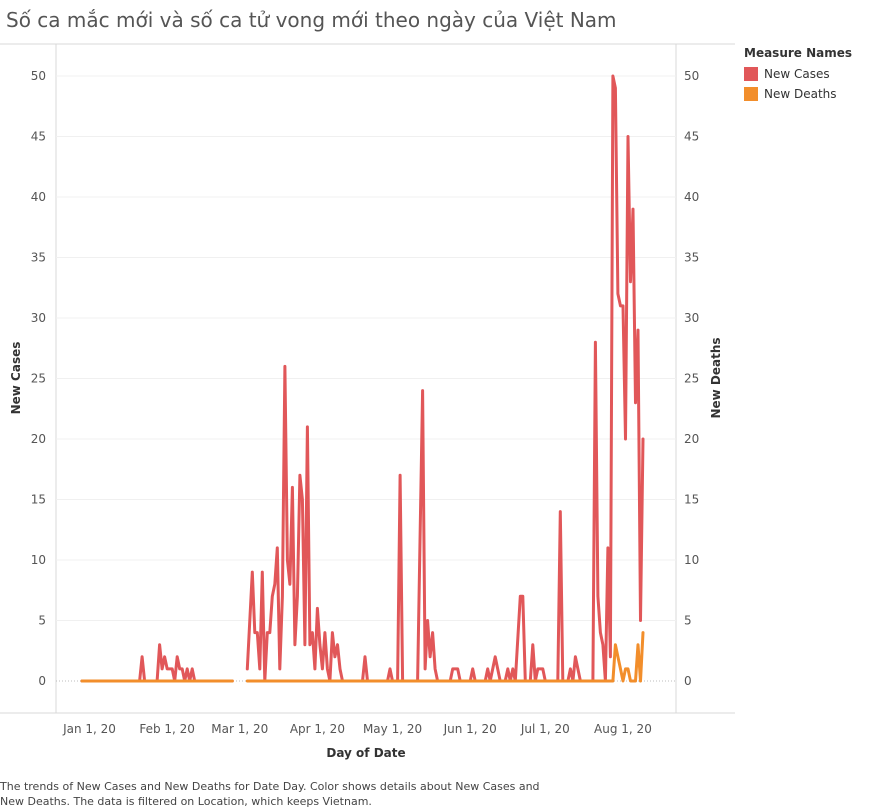 Image resolution: width=883 pixels, height=811 pixels. Describe the element at coordinates (38, 560) in the screenshot. I see `y-tick-label: 10` at that location.